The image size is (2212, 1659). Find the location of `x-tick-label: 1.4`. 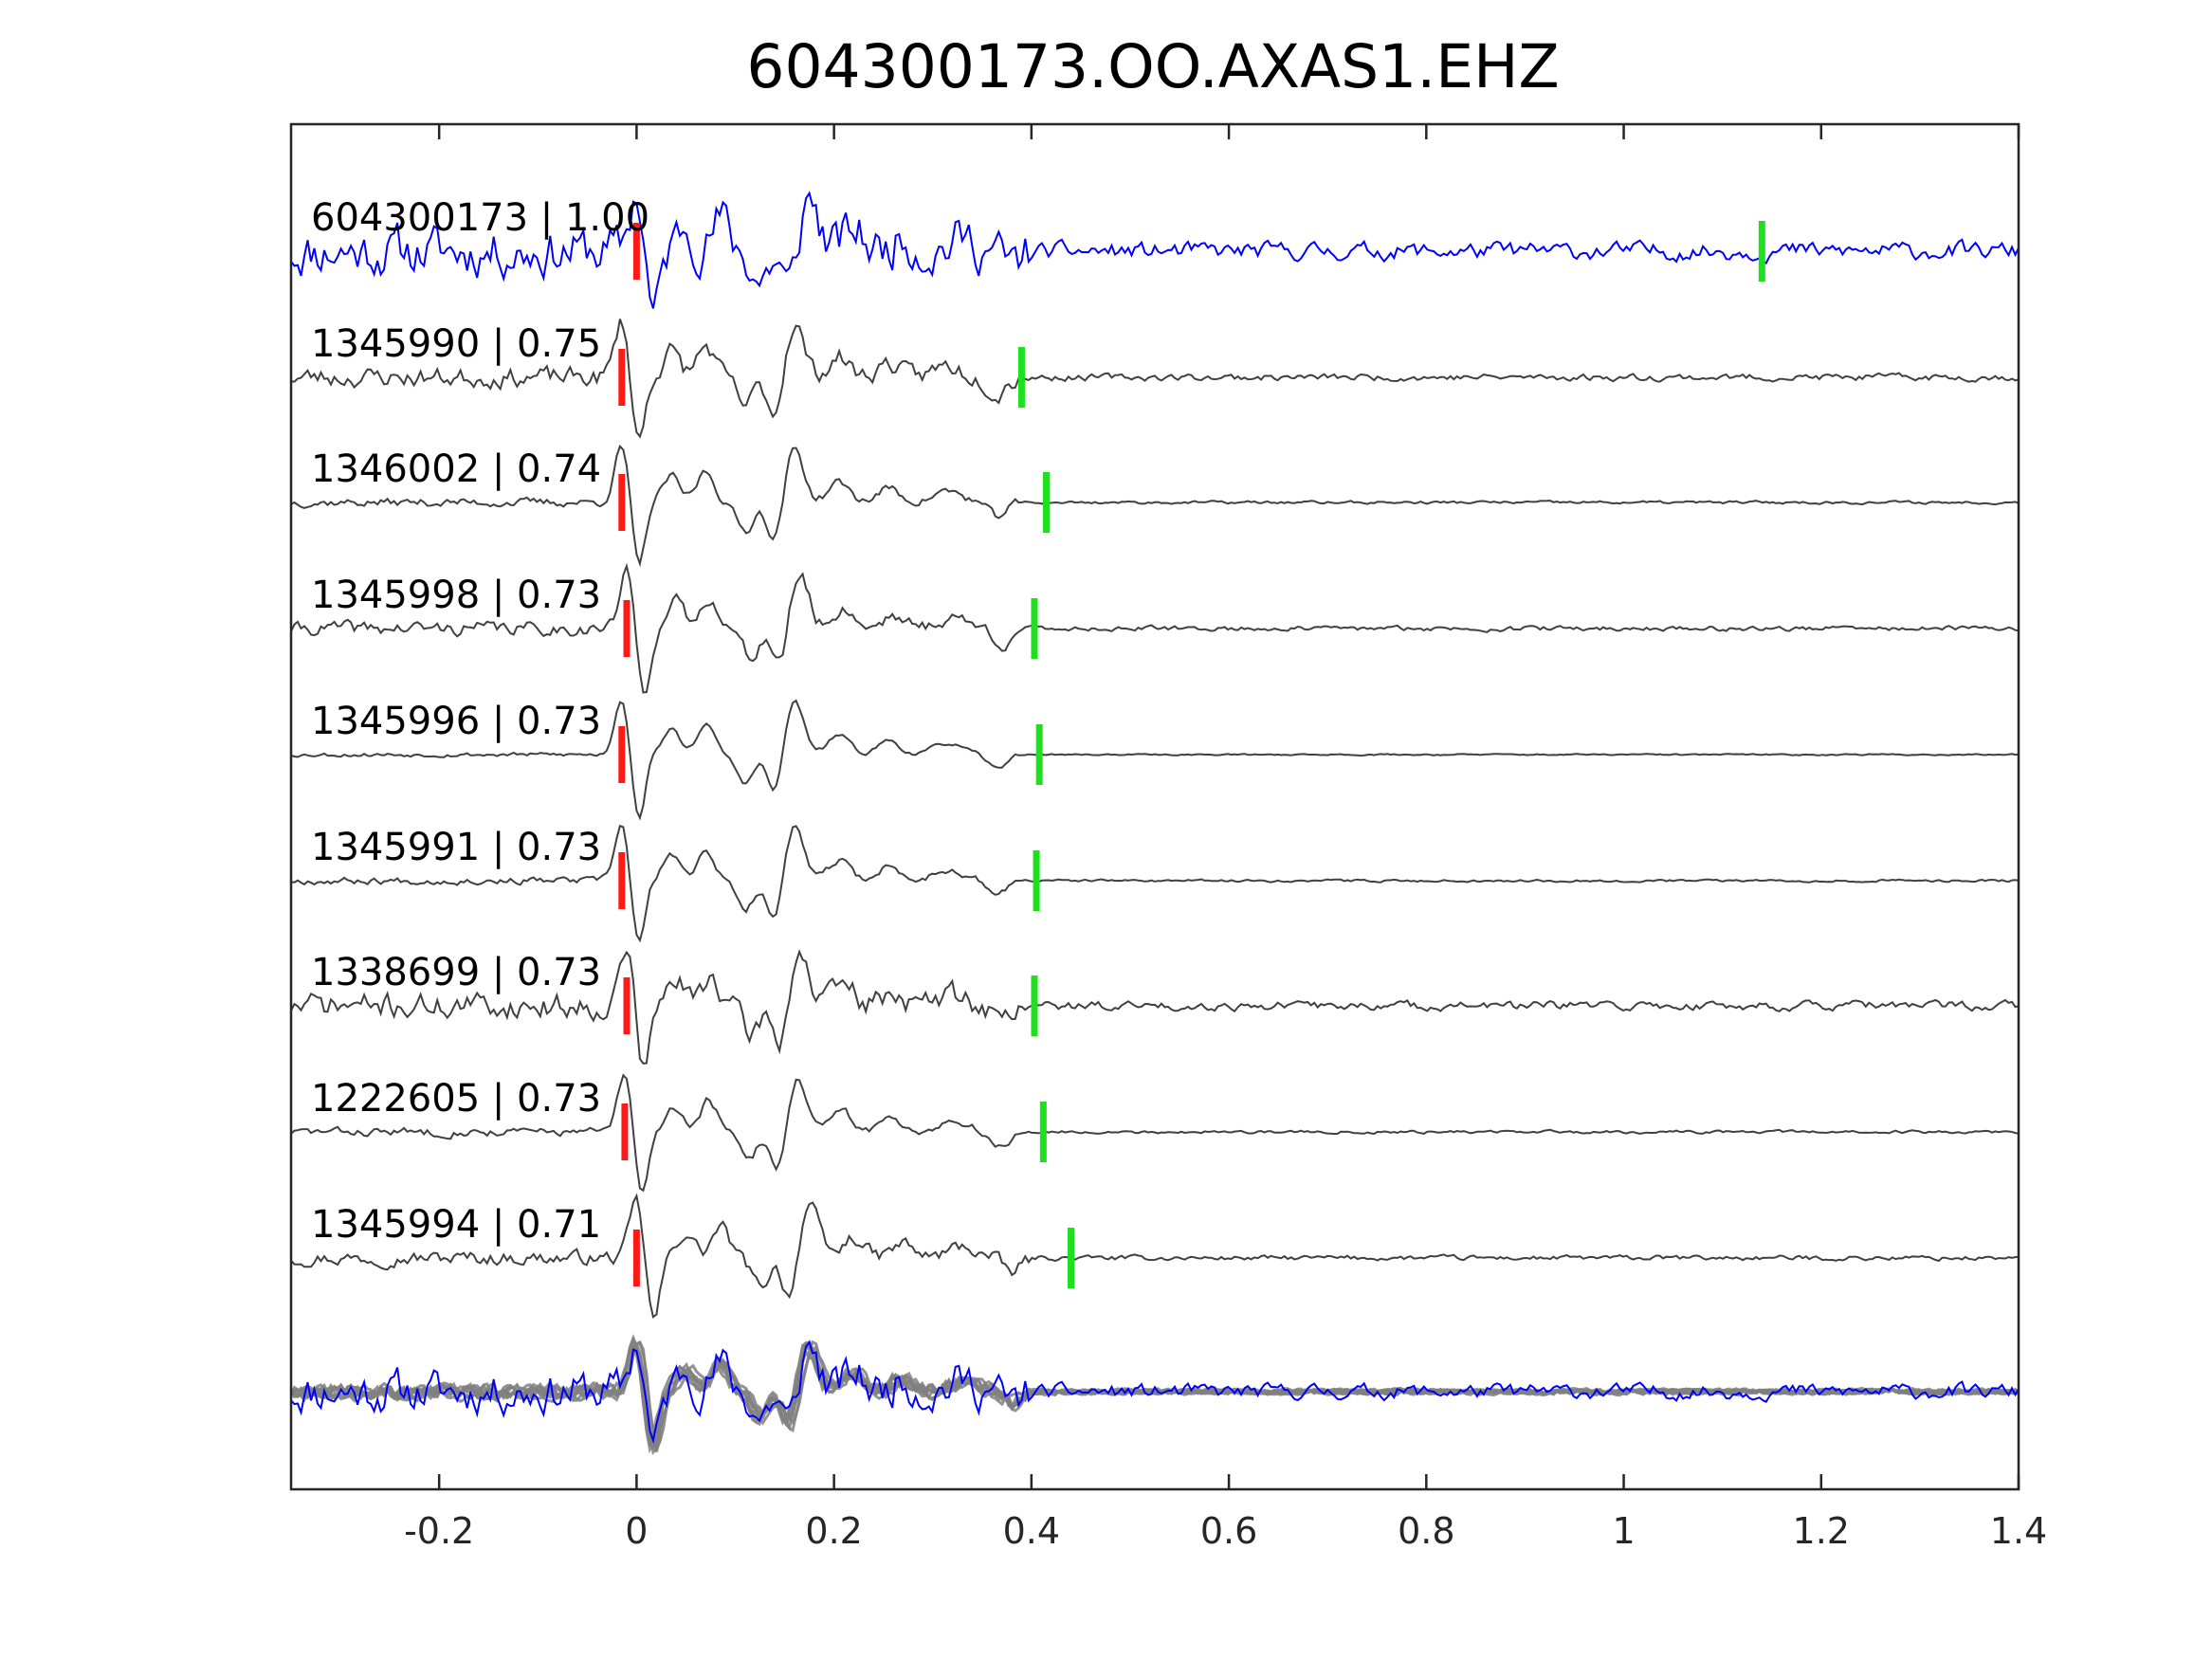

x-tick-label: 1.4 is located at coordinates (2018, 1531).